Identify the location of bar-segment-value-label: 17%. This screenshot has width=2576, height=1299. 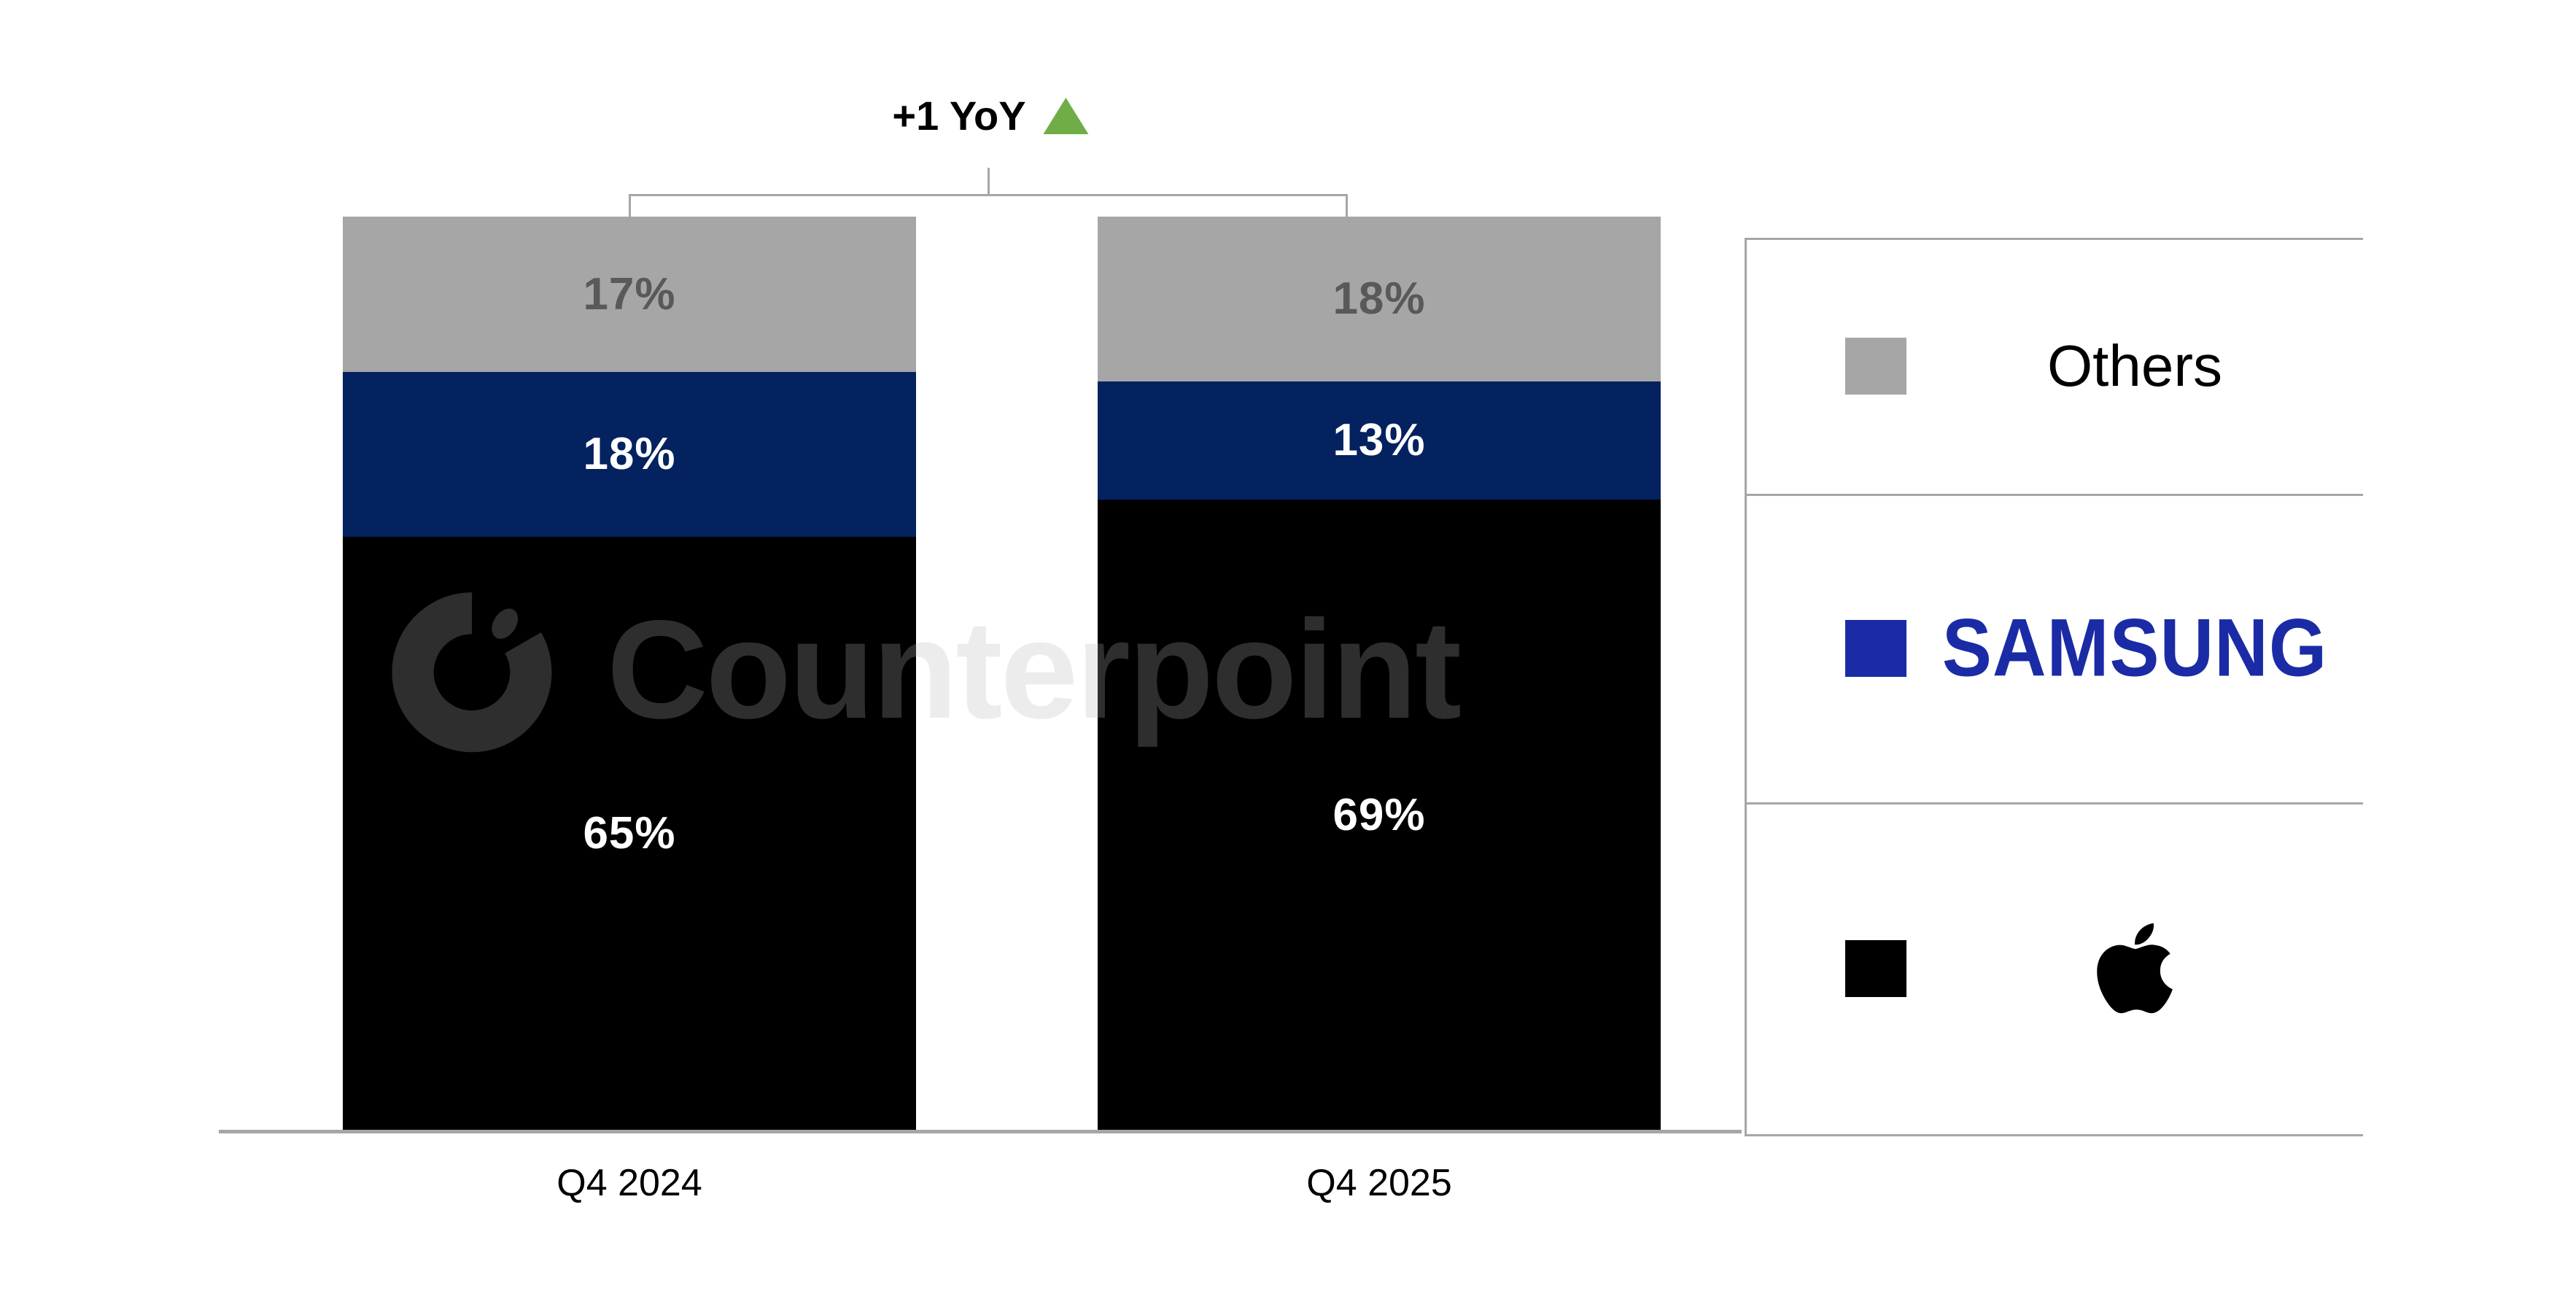
(630, 294).